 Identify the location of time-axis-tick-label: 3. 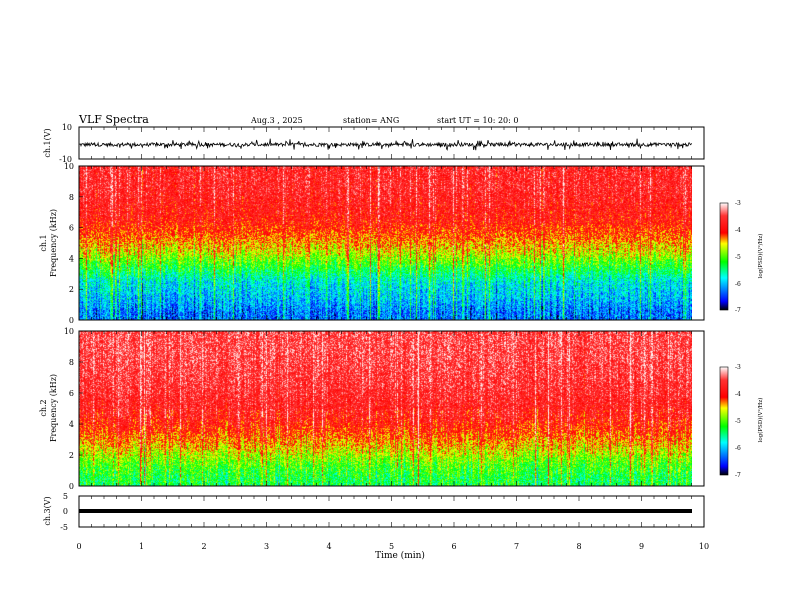
(266, 546).